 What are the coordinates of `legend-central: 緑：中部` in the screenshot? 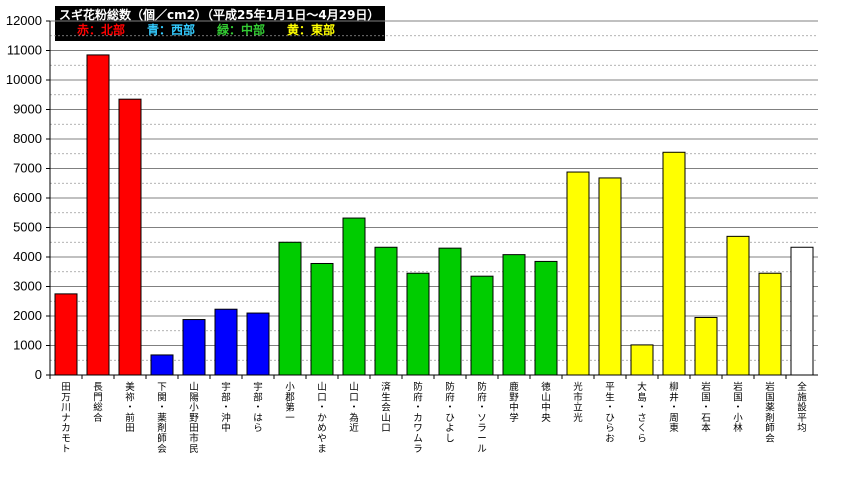 It's located at (241, 30).